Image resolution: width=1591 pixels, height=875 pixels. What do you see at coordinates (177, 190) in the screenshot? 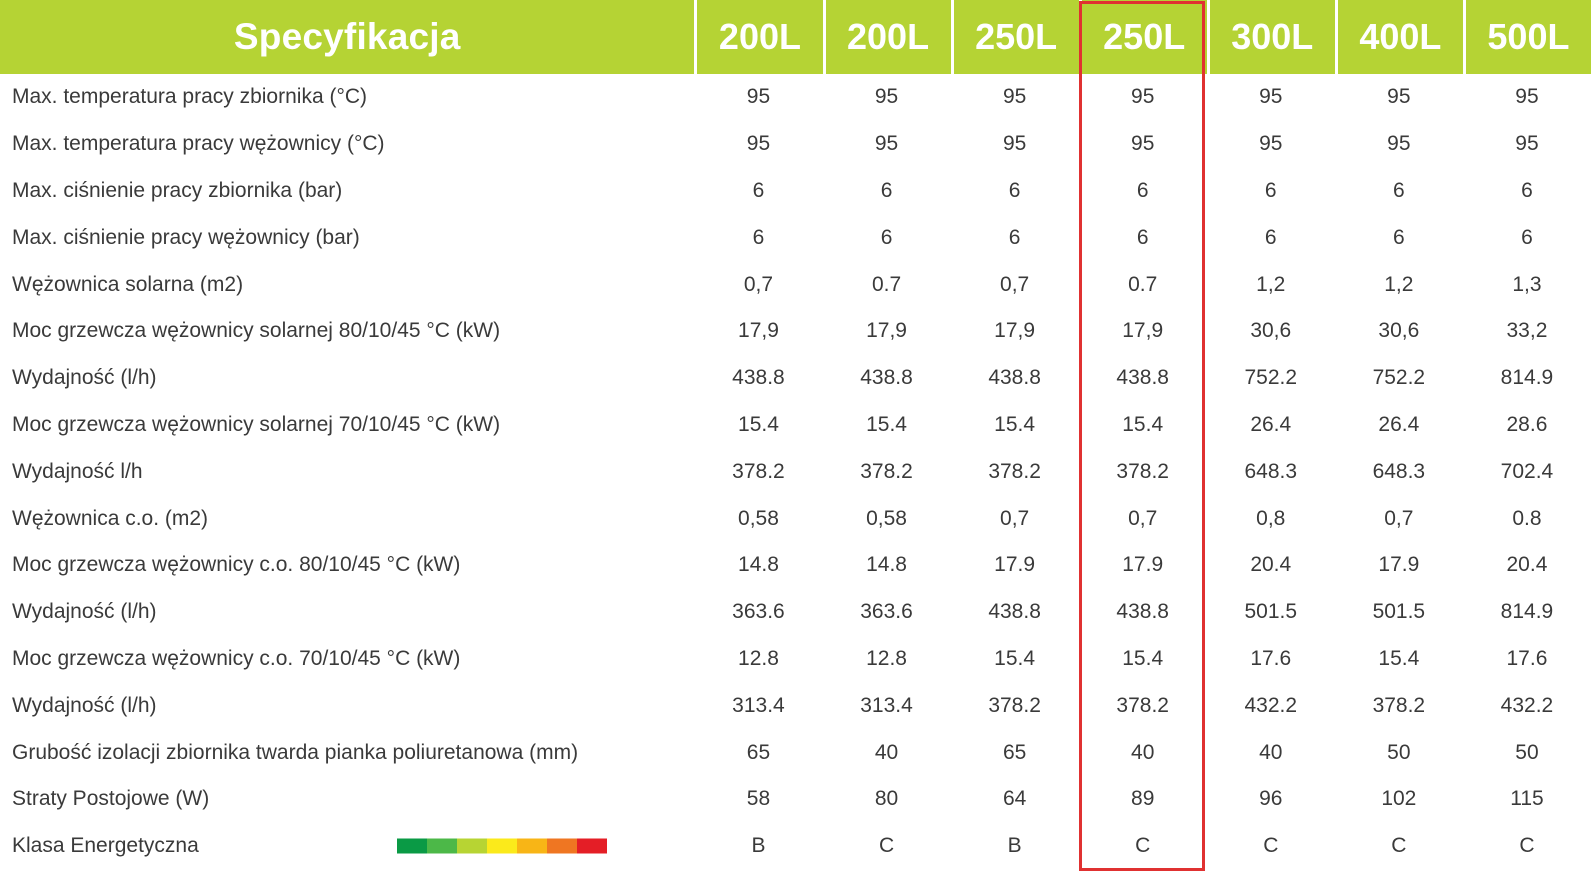
I see `row-label-text: Max. ciśnienie pracy zbiornika (bar)` at bounding box center [177, 190].